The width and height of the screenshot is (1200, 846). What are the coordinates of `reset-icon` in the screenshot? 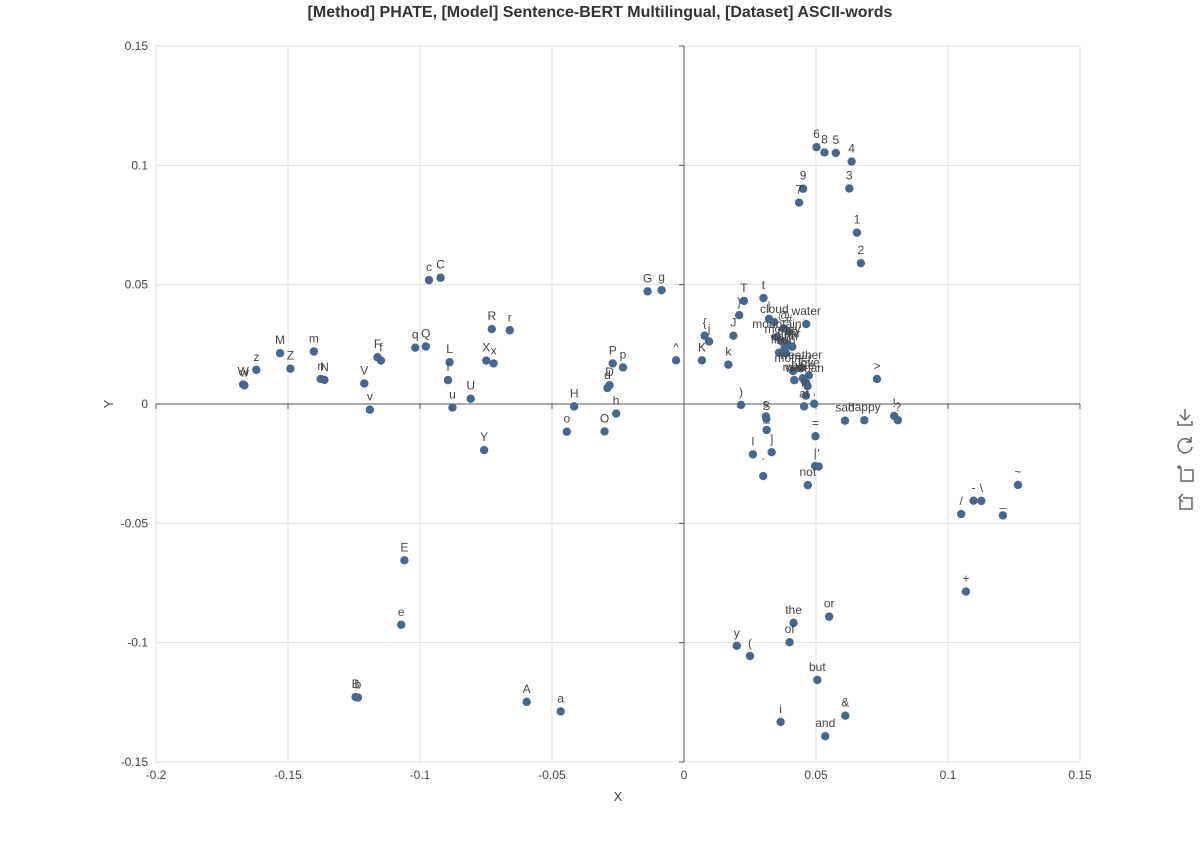 It's located at (1185, 445).